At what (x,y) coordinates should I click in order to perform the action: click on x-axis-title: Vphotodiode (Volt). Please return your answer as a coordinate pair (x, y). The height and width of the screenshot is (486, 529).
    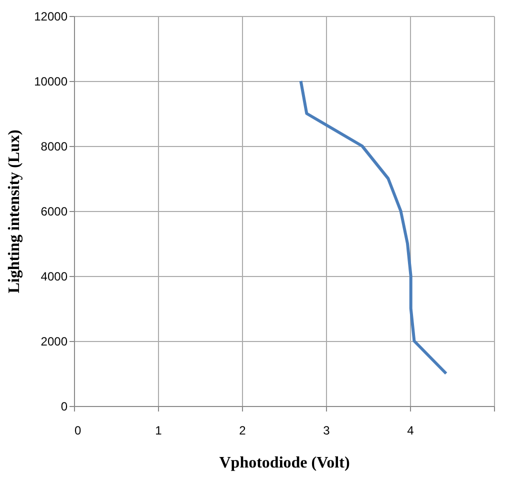
    Looking at the image, I should click on (284, 463).